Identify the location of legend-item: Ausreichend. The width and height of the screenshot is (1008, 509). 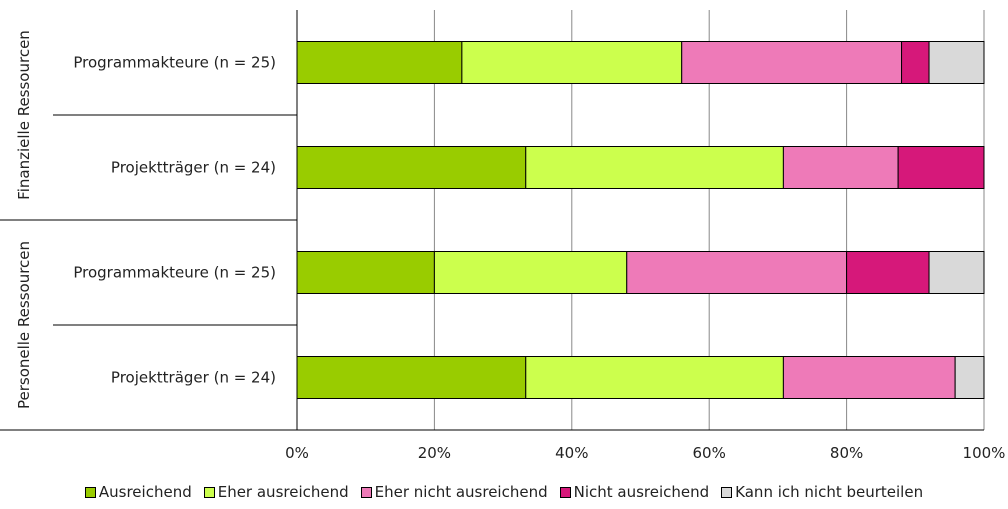
(138, 492).